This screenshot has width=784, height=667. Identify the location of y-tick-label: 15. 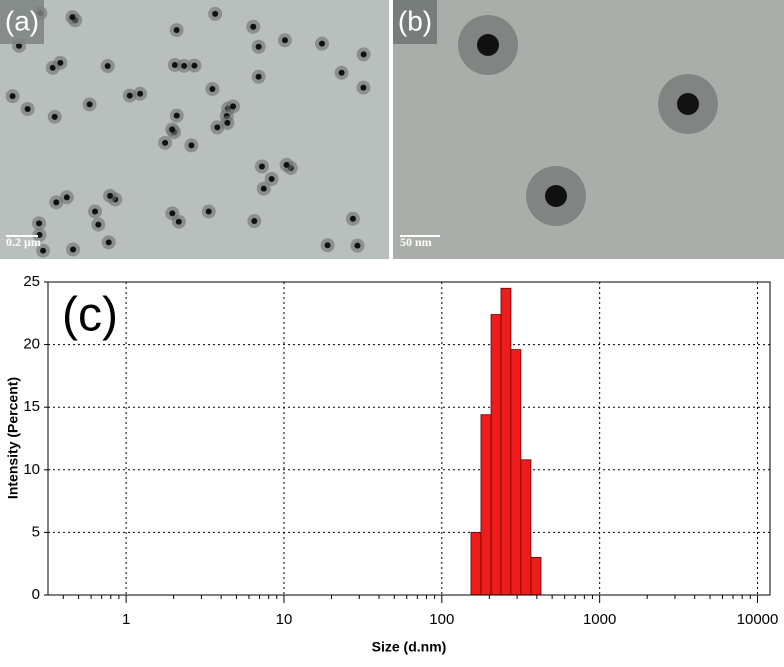
(31, 406).